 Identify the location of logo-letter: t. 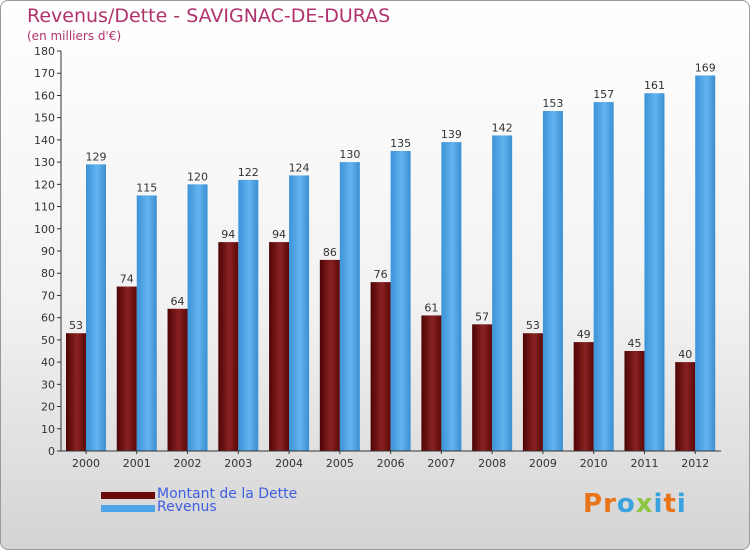
(670, 504).